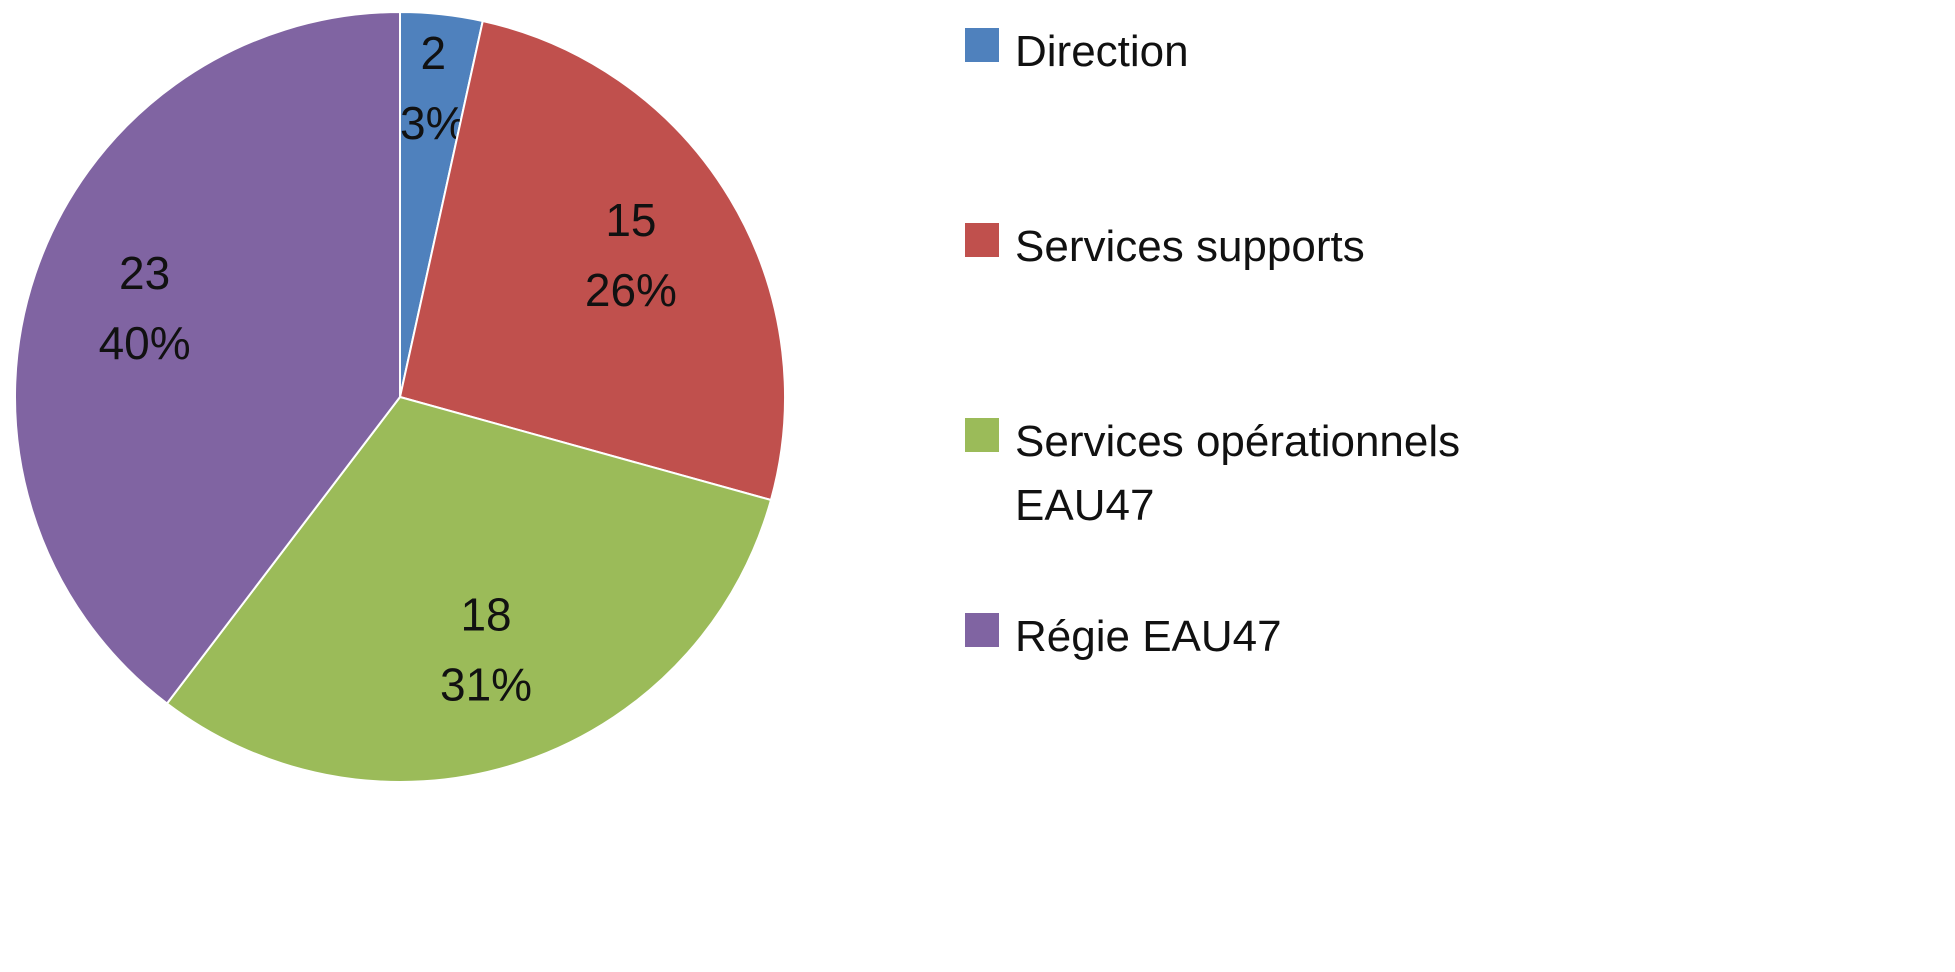 The height and width of the screenshot is (972, 1955). What do you see at coordinates (1238, 473) in the screenshot?
I see `legend-label: Services opérationnels EAU47` at bounding box center [1238, 473].